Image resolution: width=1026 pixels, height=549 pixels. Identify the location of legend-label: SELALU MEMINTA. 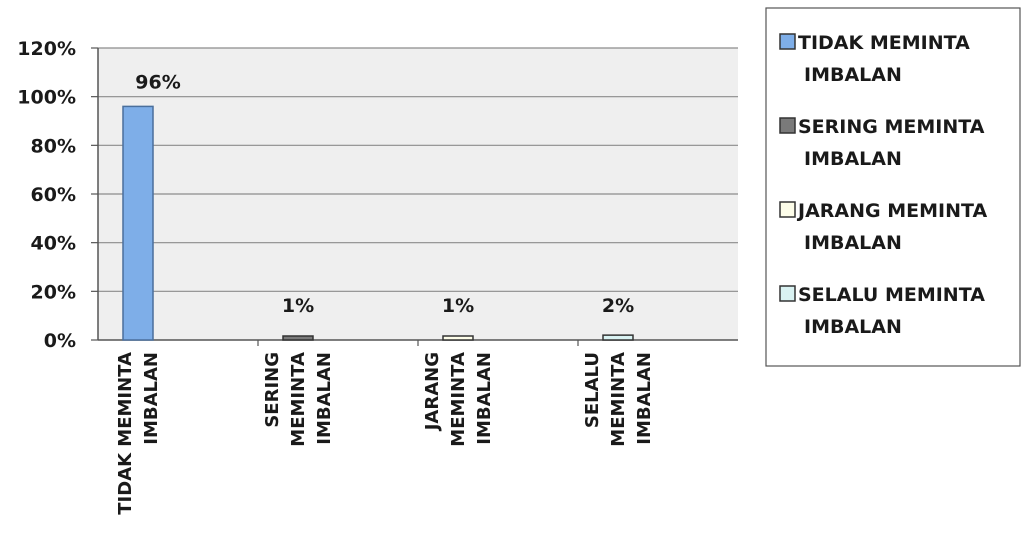
(891, 295).